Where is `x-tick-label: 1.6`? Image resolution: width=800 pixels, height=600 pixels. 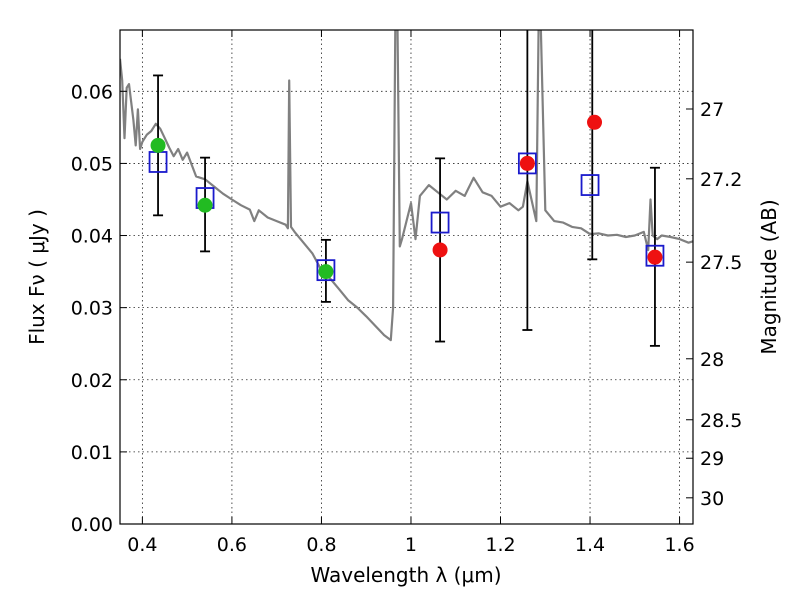 x-tick-label: 1.6 is located at coordinates (679, 545).